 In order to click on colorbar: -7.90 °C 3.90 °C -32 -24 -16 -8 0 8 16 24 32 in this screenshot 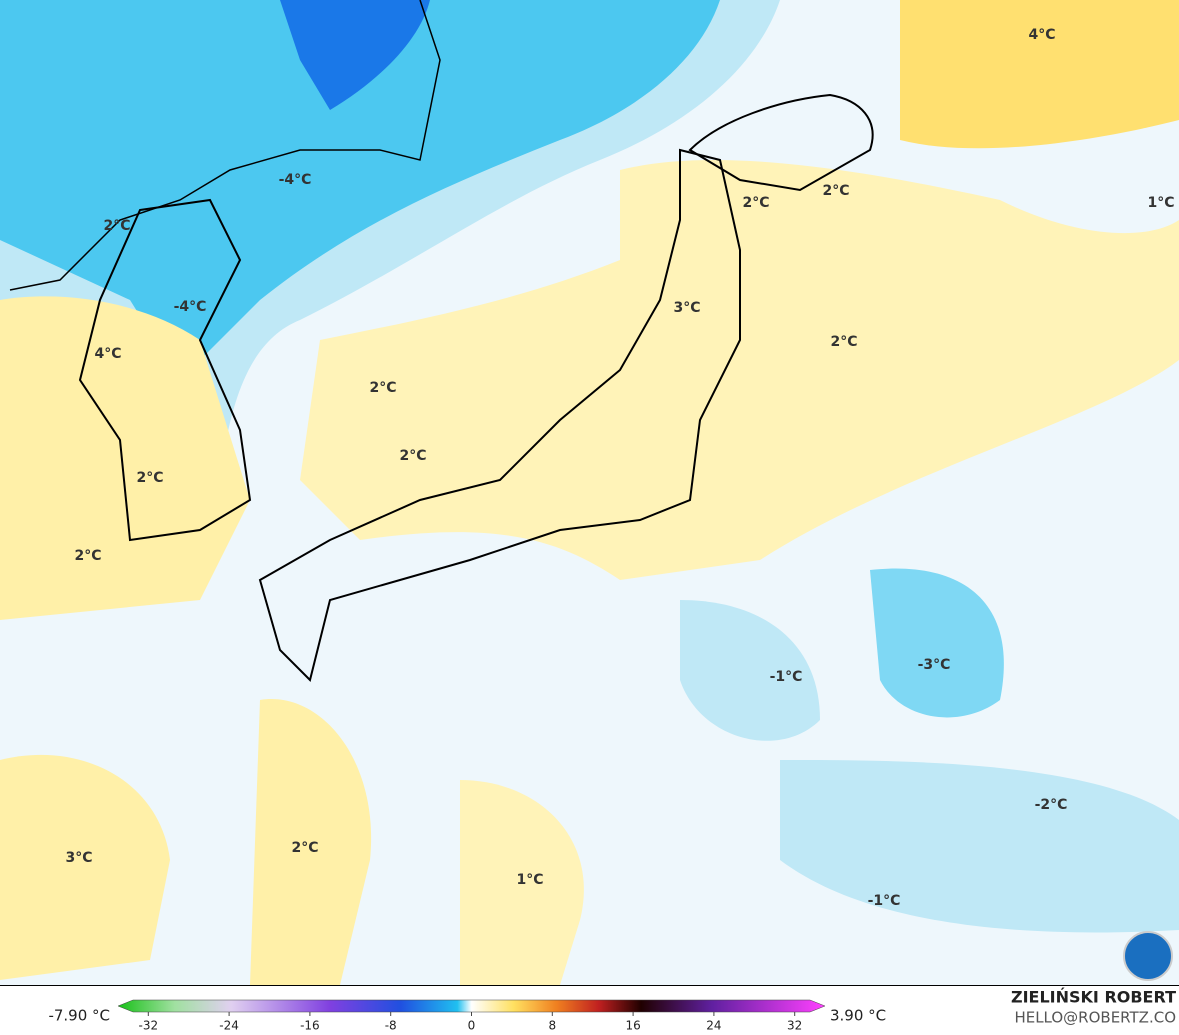, I will do `click(467, 1016)`.